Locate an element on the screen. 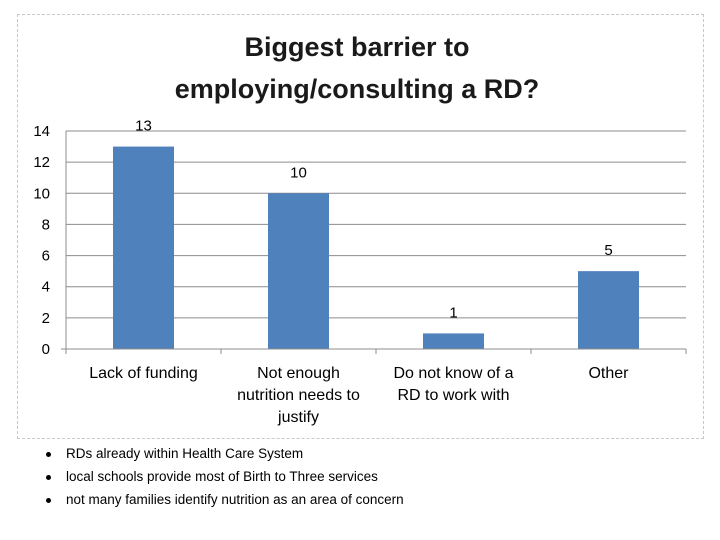  data-label: 10 is located at coordinates (298, 172).